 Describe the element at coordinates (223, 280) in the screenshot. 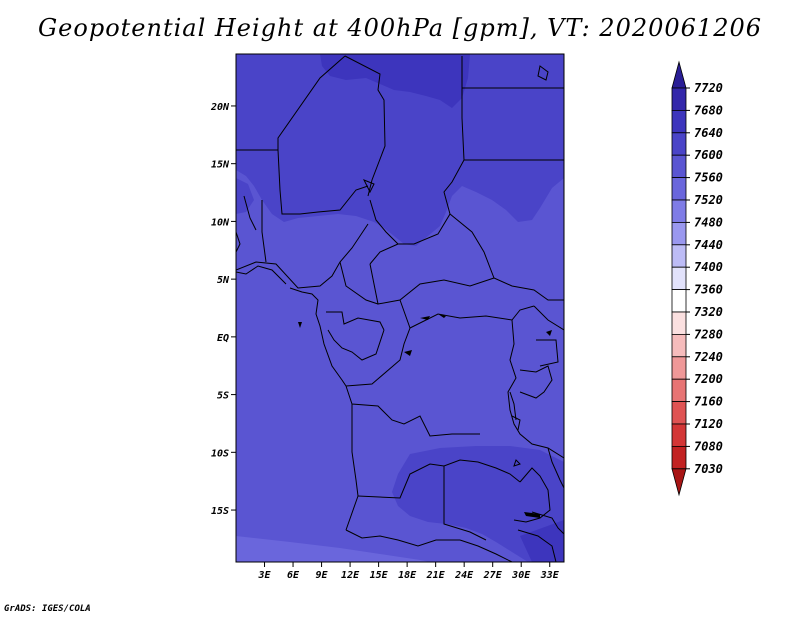

I see `y-tick-label: 5N` at that location.